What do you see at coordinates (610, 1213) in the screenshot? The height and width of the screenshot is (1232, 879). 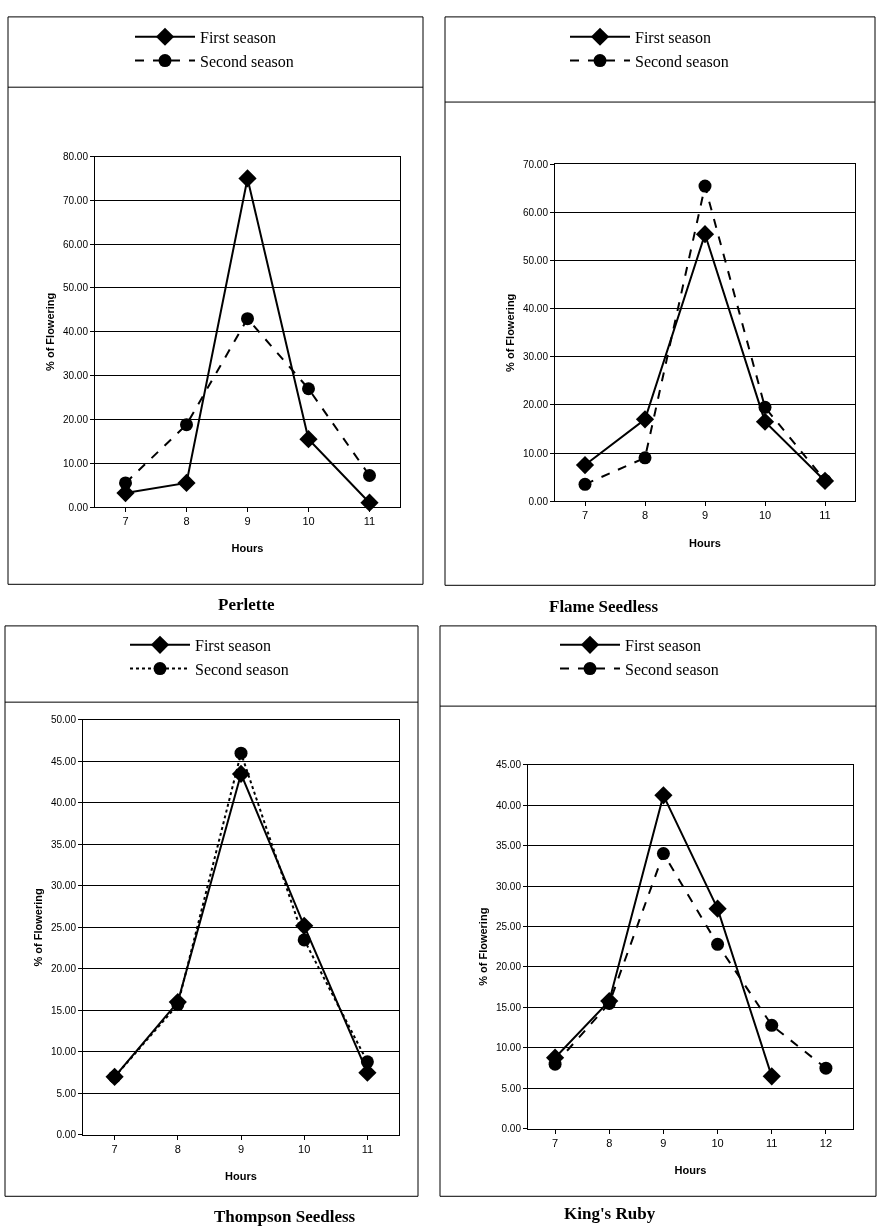 I see `text: King's Ruby` at bounding box center [610, 1213].